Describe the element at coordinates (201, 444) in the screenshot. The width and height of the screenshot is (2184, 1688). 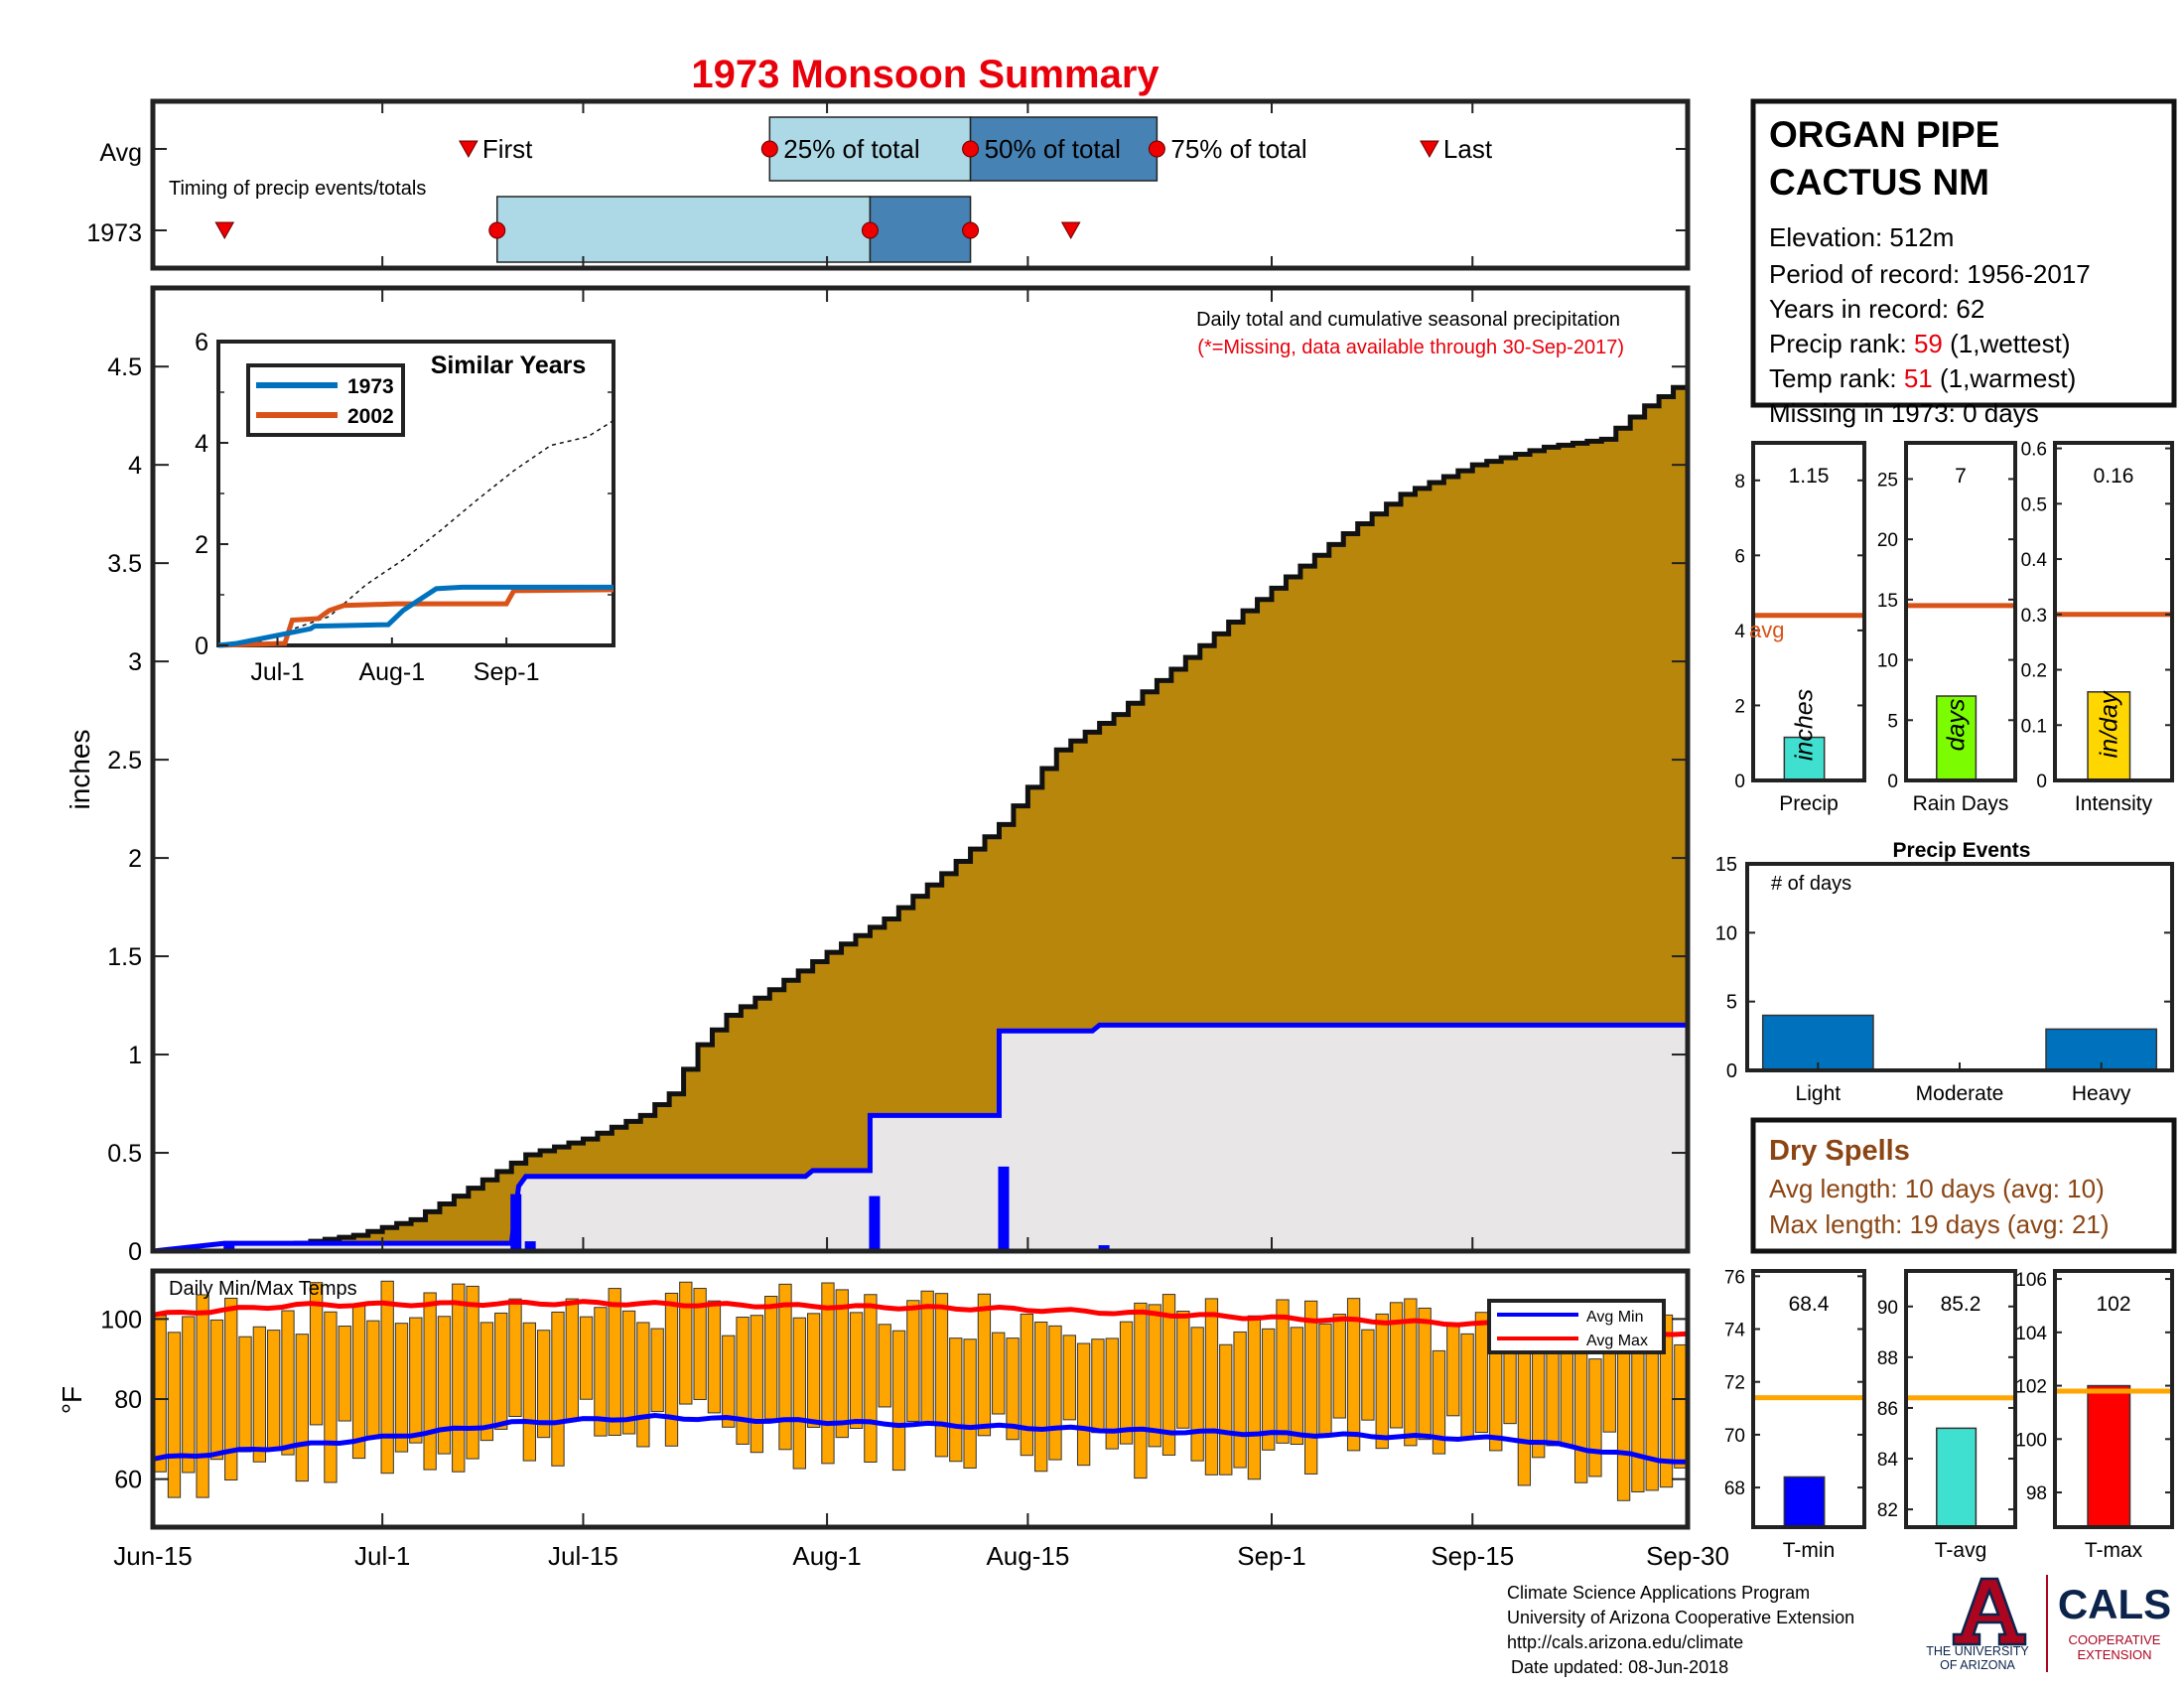
I see `inset-ytick-label: 4` at that location.